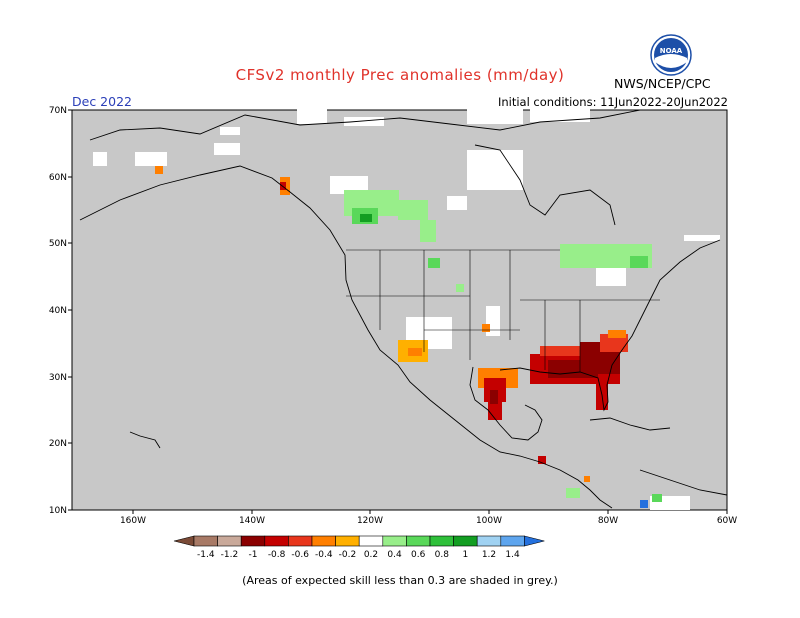 This screenshot has width=800, height=618. I want to click on lat-label: 20N, so click(58, 444).